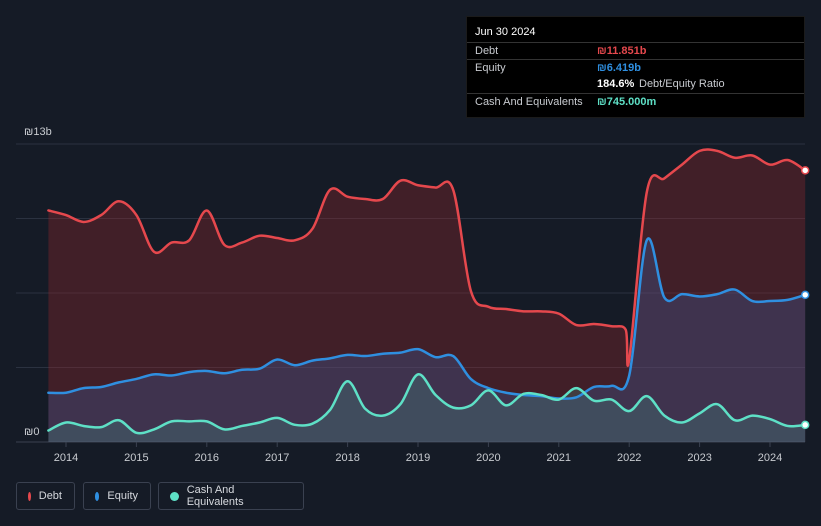  What do you see at coordinates (427, 404) in the screenshot?
I see `cash-and-equivalents-line` at bounding box center [427, 404].